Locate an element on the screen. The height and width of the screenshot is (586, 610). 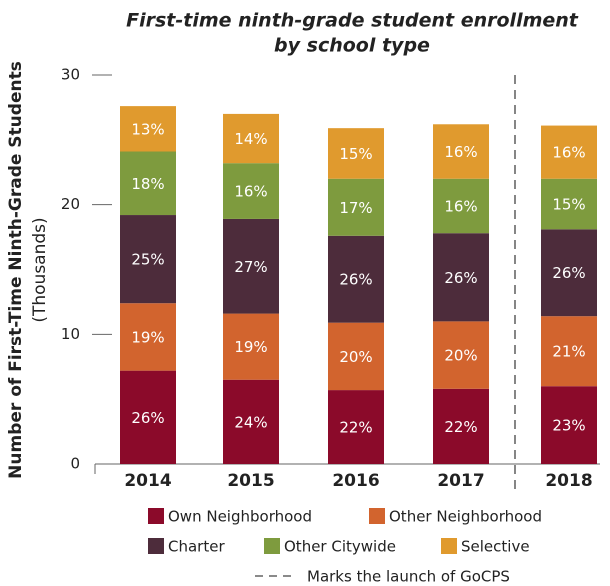
seg-label: 14% is located at coordinates (250, 139).